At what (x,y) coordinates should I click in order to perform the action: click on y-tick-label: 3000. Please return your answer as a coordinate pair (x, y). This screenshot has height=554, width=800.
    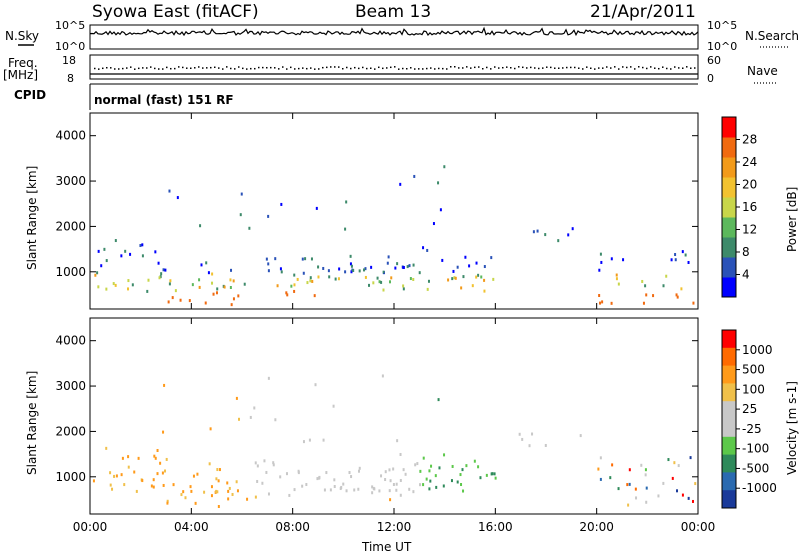
    Looking at the image, I should click on (70, 386).